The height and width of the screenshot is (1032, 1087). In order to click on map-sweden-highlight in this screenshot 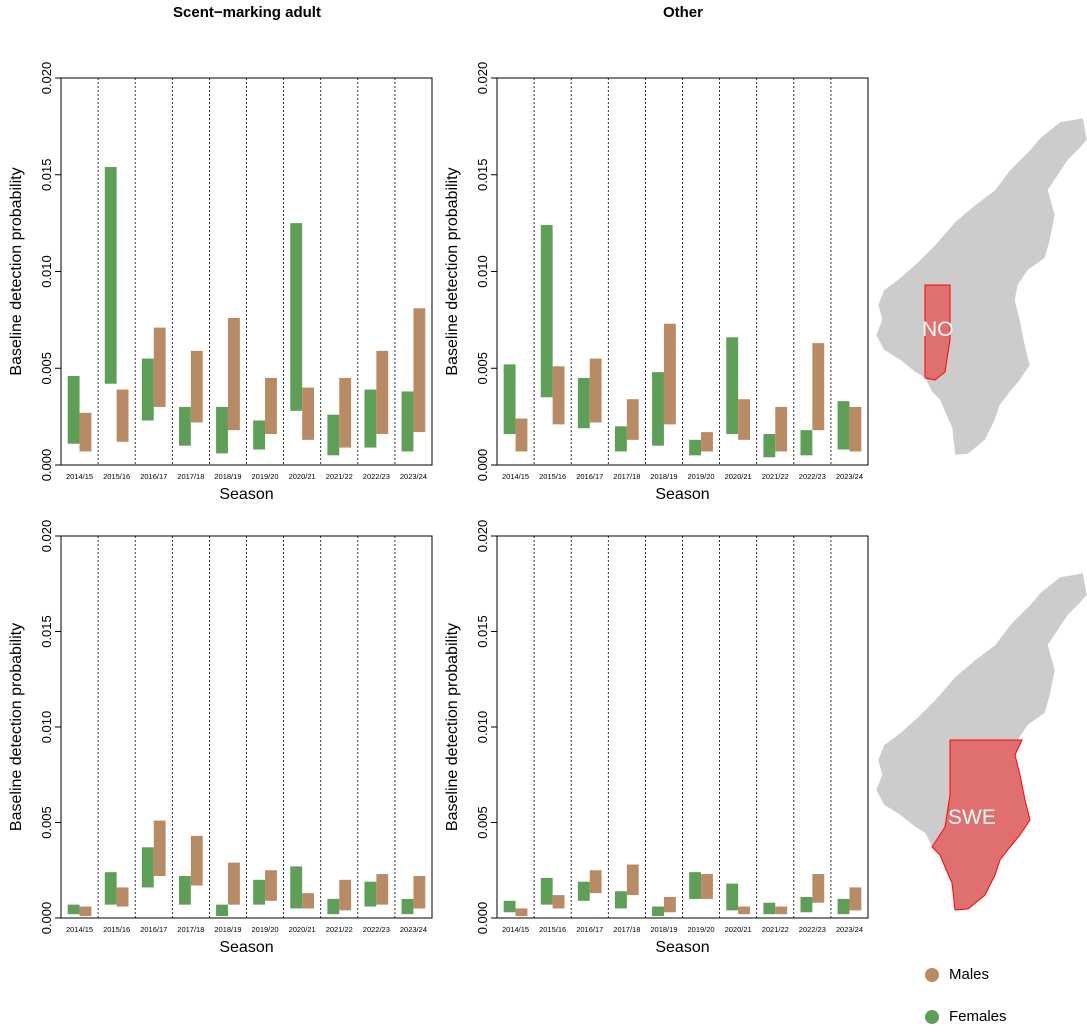, I will do `click(981, 741)`.